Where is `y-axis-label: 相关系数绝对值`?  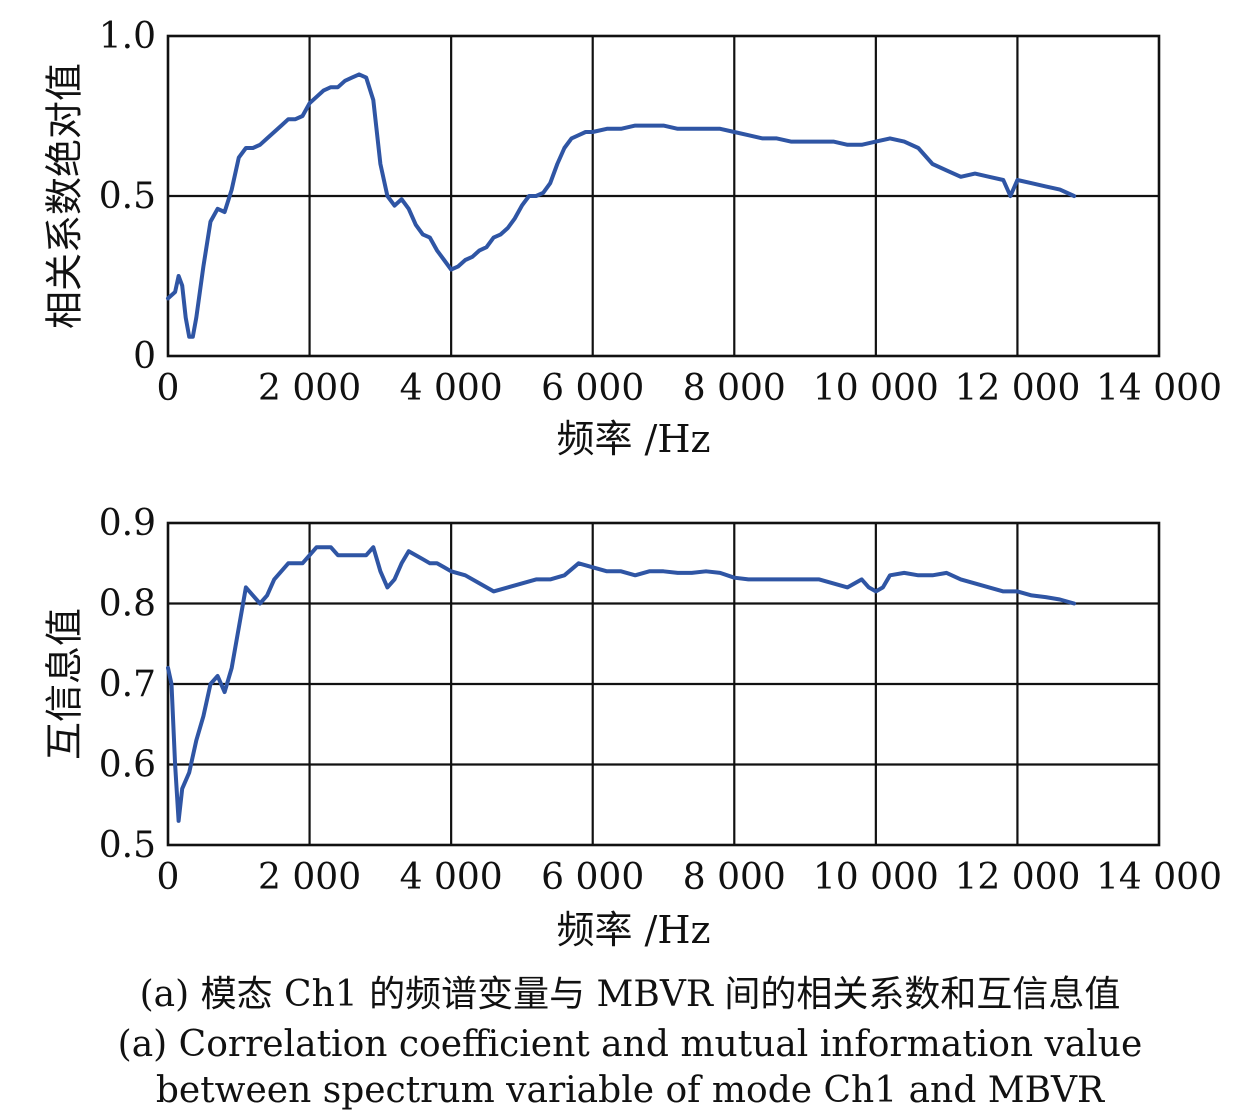
y-axis-label: 相关系数绝对值 is located at coordinates (65, 196).